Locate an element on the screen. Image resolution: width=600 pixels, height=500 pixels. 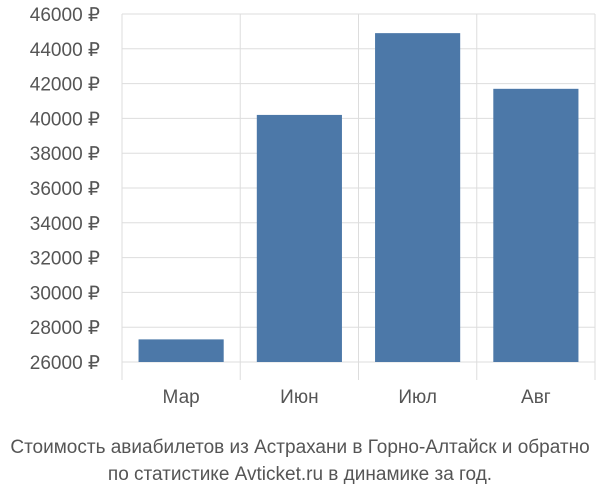
y-tick-label: 36000 ₽ is located at coordinates (65, 189).